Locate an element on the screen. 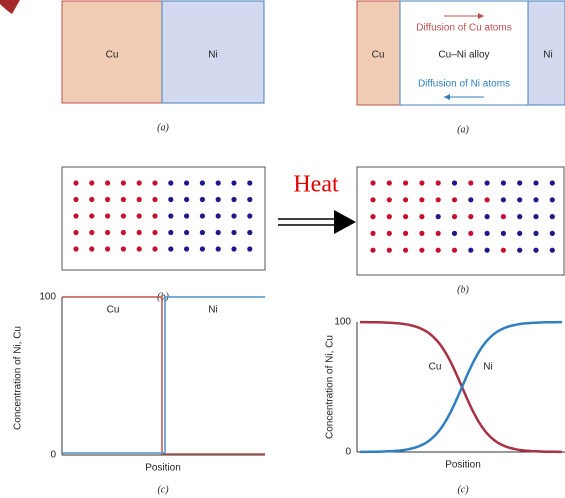 This screenshot has width=565, height=498. cu-curve is located at coordinates (461, 387).